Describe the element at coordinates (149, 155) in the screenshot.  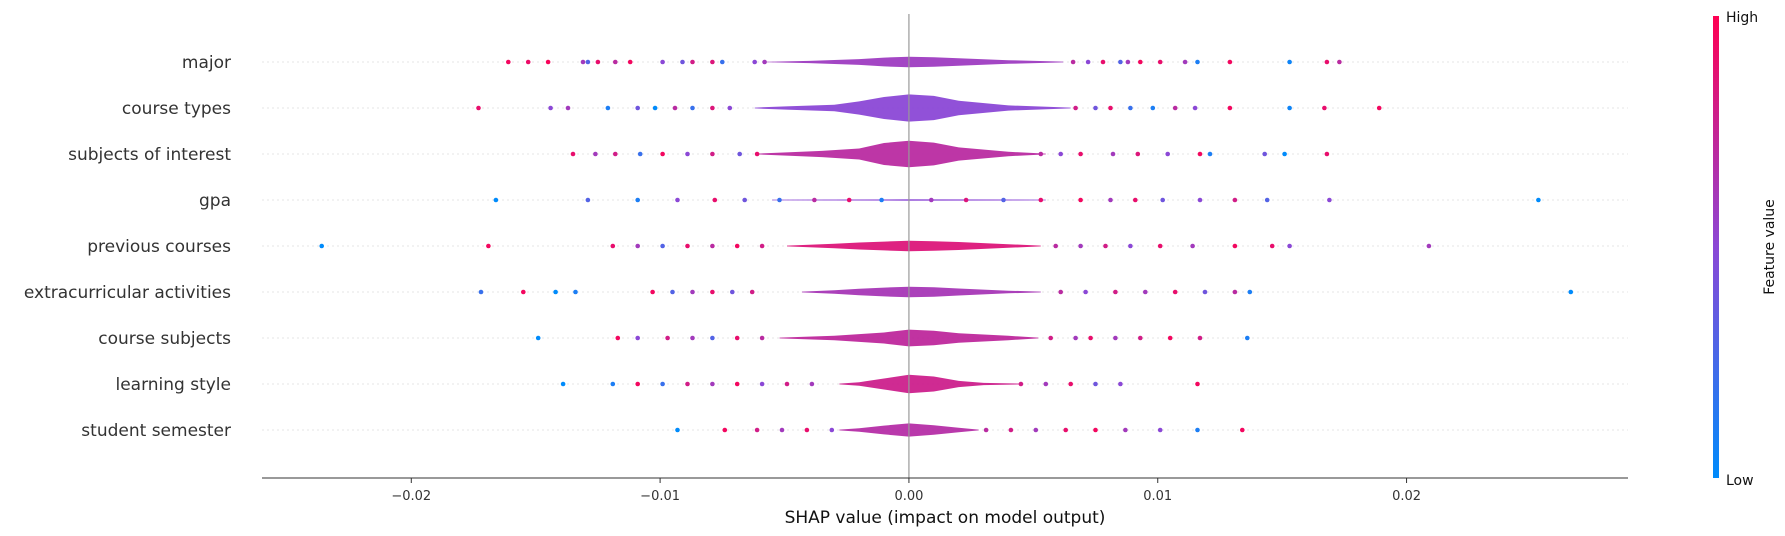
I see `feature-label: subjects of interest` at that location.